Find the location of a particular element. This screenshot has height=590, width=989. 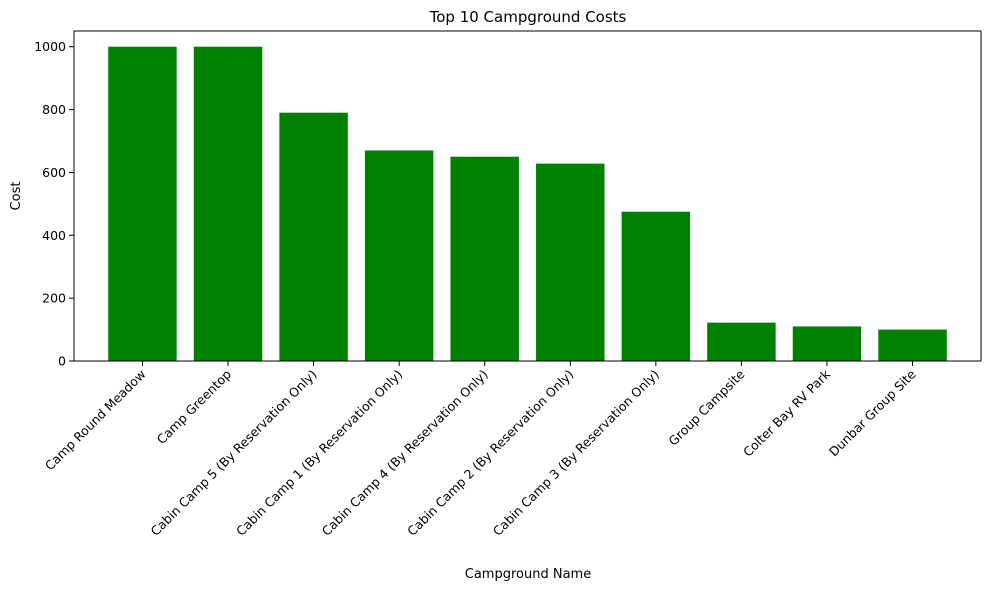

x-tick-label: Camp Greentop is located at coordinates (194, 406).